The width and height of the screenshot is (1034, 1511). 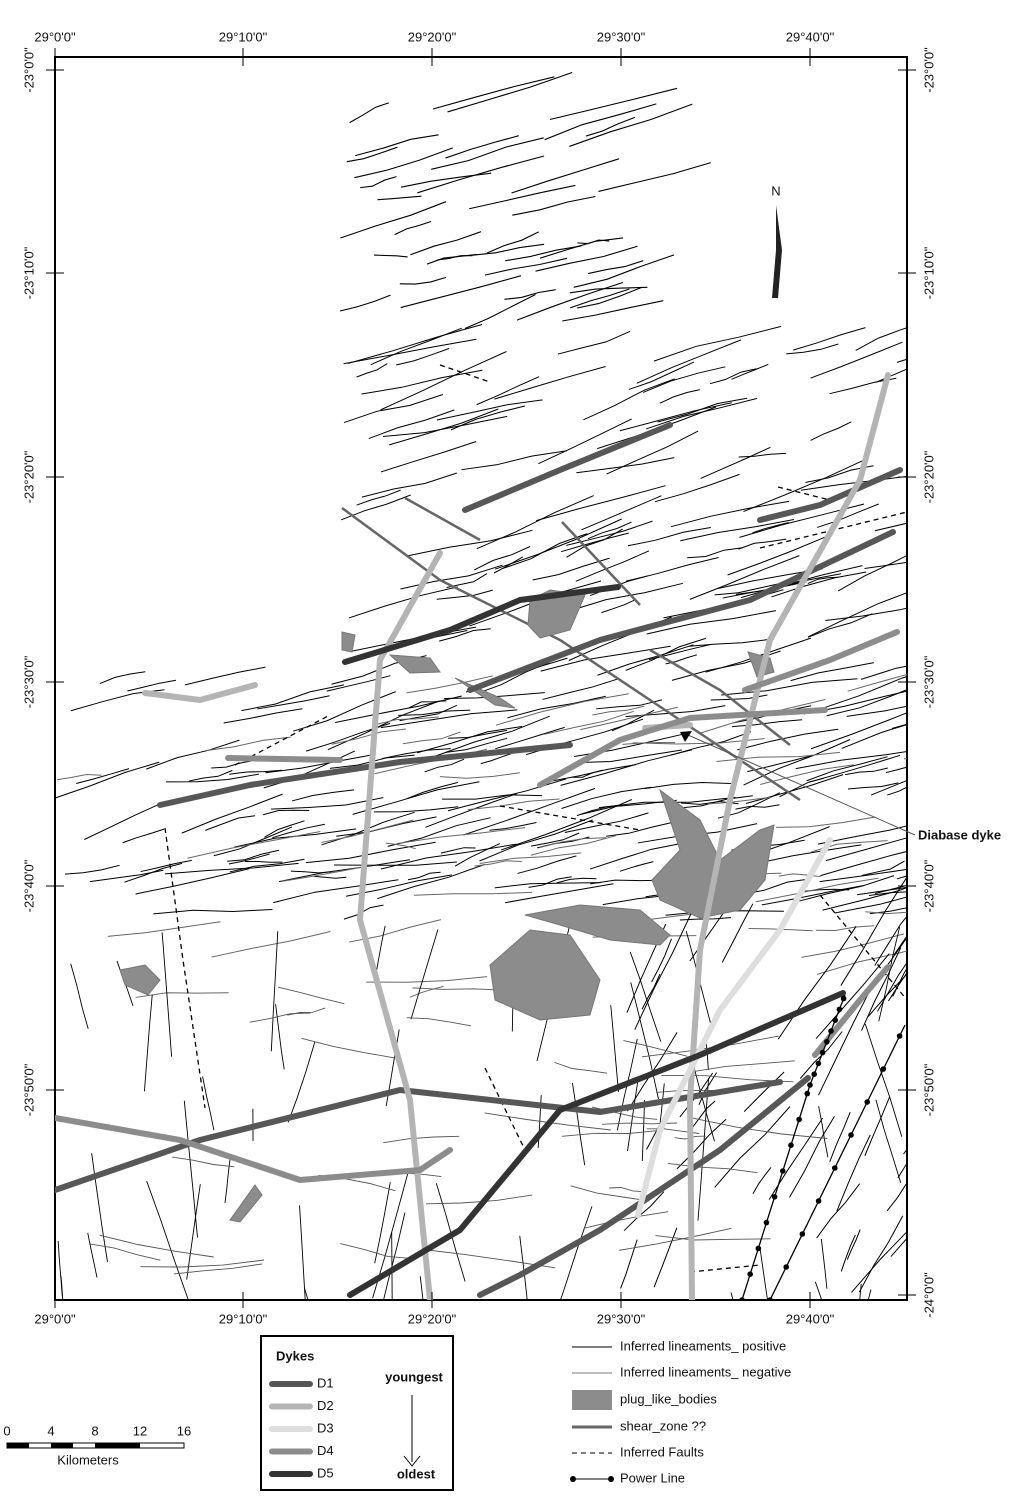 What do you see at coordinates (325, 1472) in the screenshot?
I see `legend-label: D5` at bounding box center [325, 1472].